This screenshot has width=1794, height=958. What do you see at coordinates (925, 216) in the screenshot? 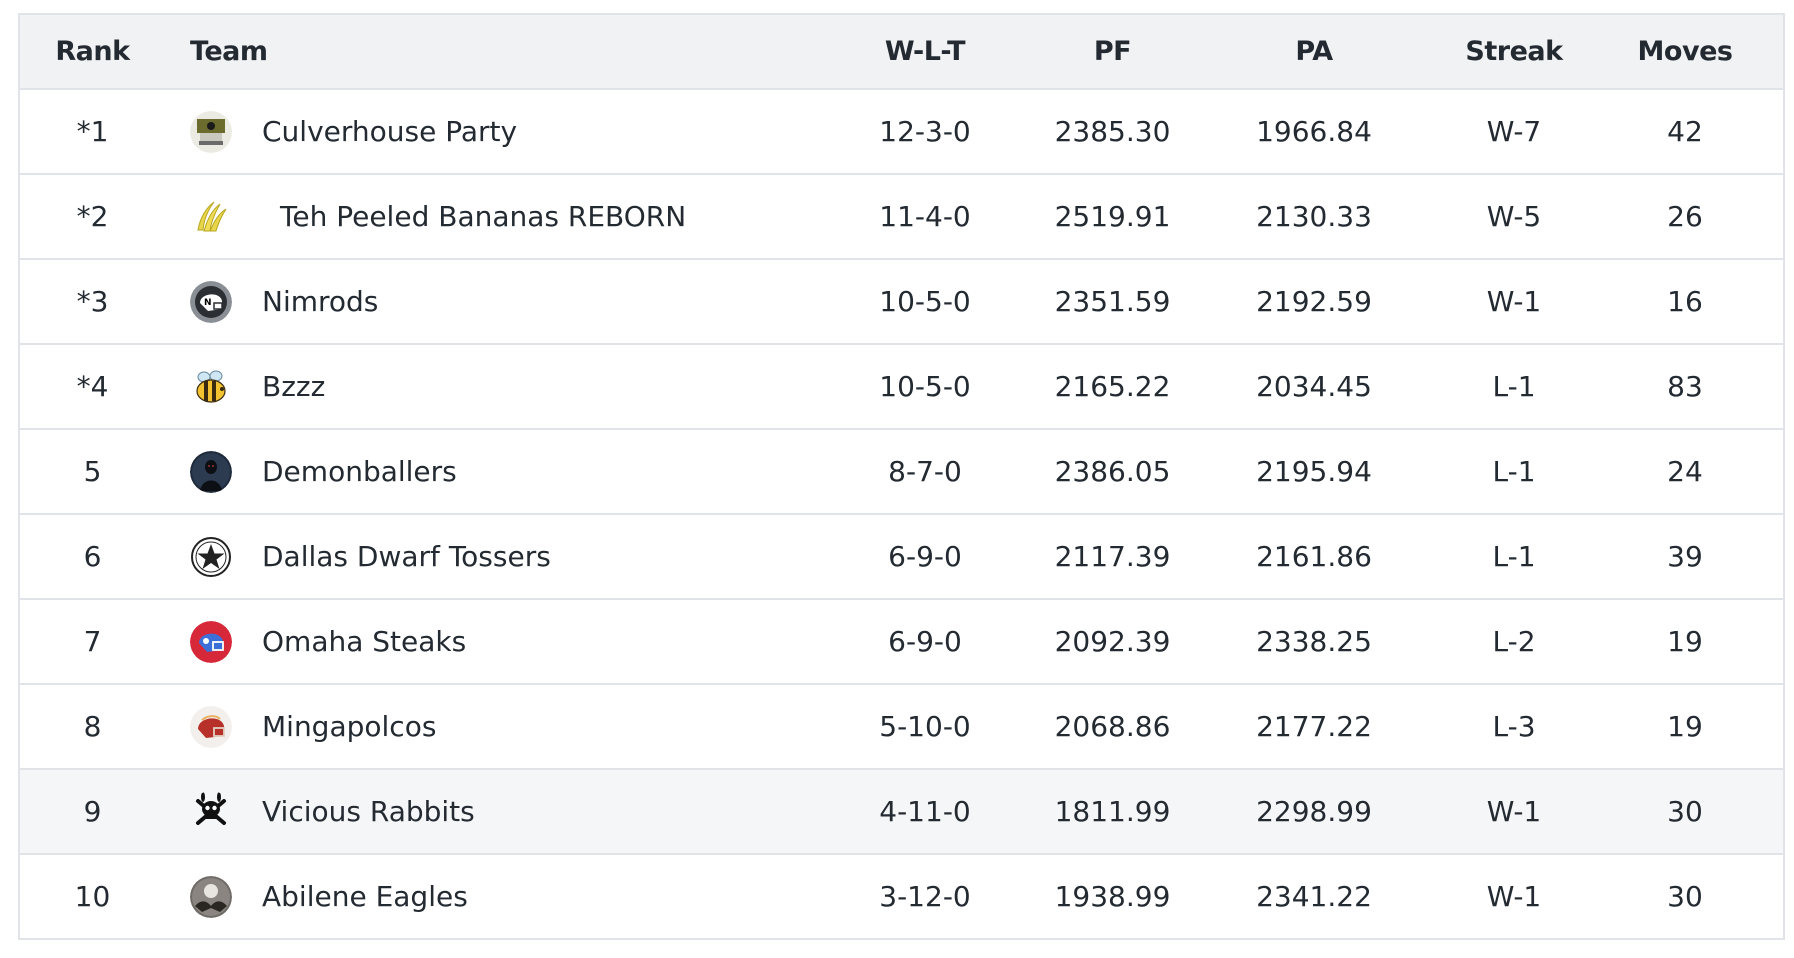
I see `wlt-cell: 11-4-0` at bounding box center [925, 216].